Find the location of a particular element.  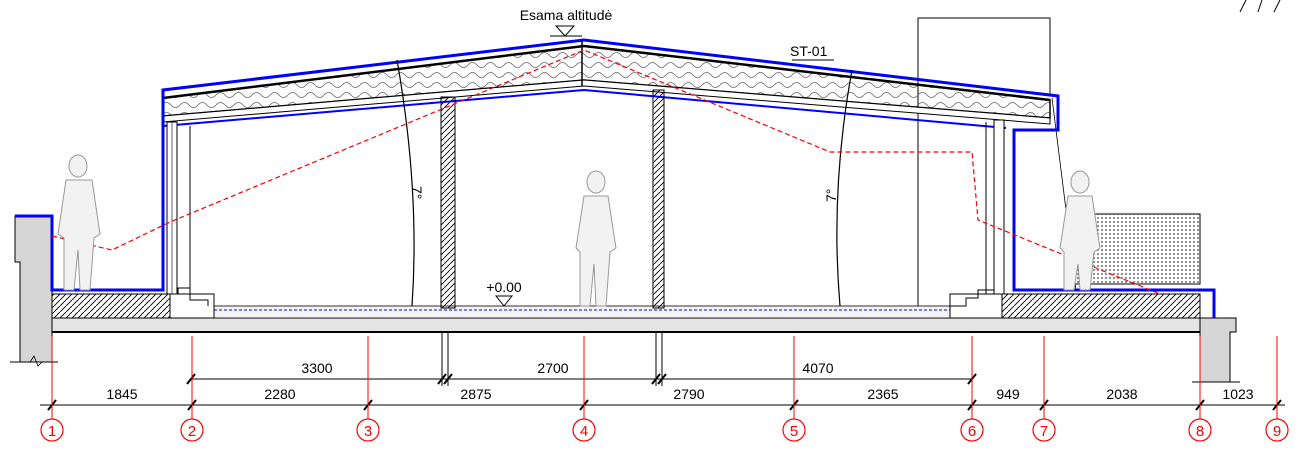

human-figure-center is located at coordinates (596, 238).